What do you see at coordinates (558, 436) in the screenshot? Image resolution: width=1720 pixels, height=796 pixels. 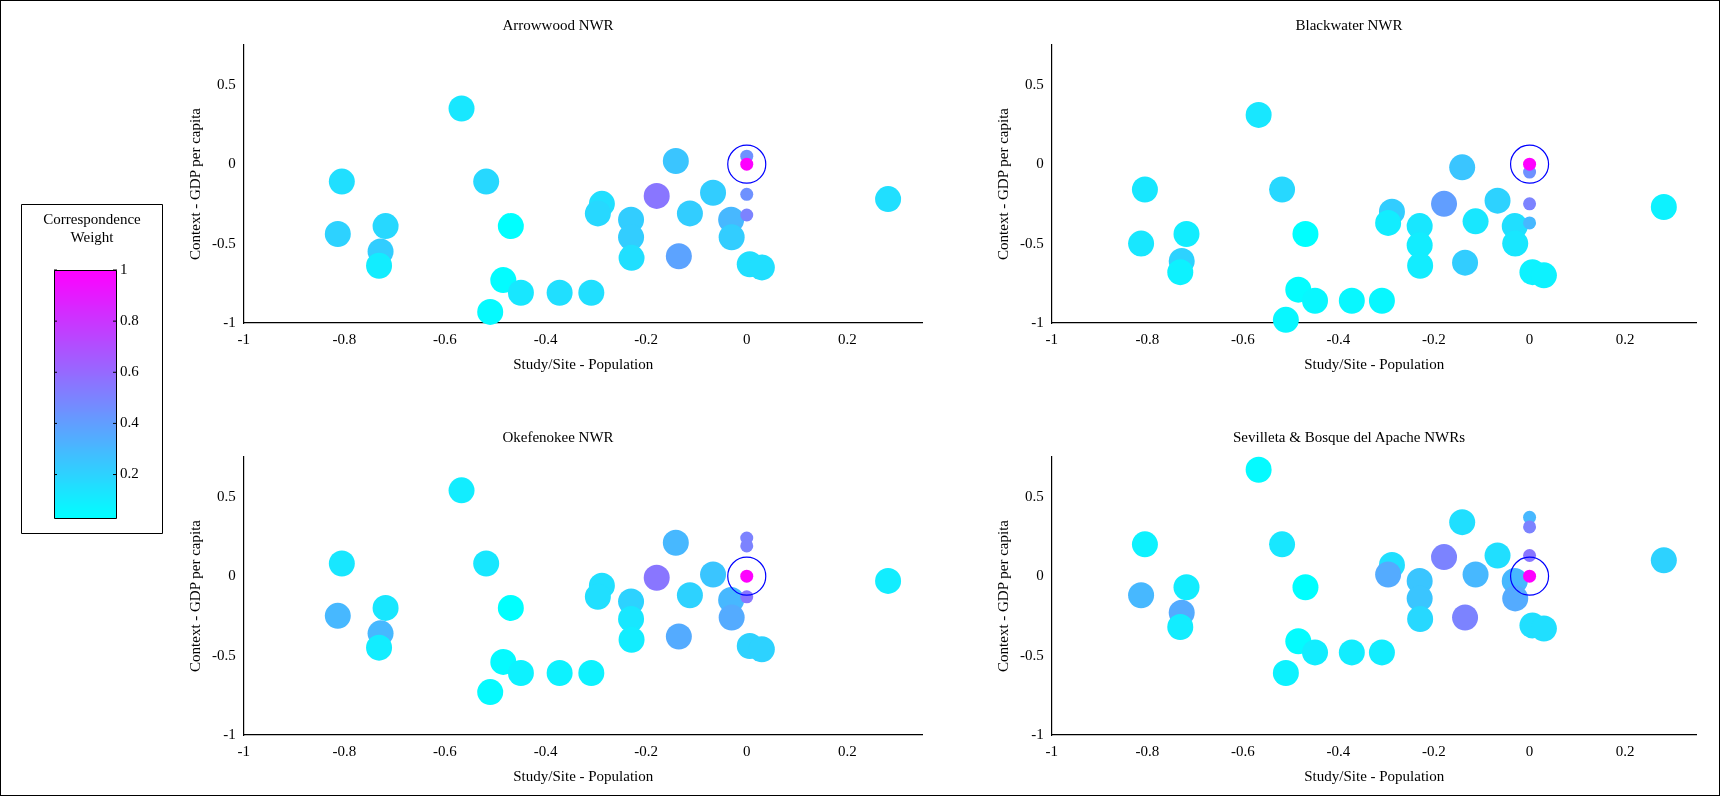 I see `chart-title: Okefenokee NWR` at bounding box center [558, 436].